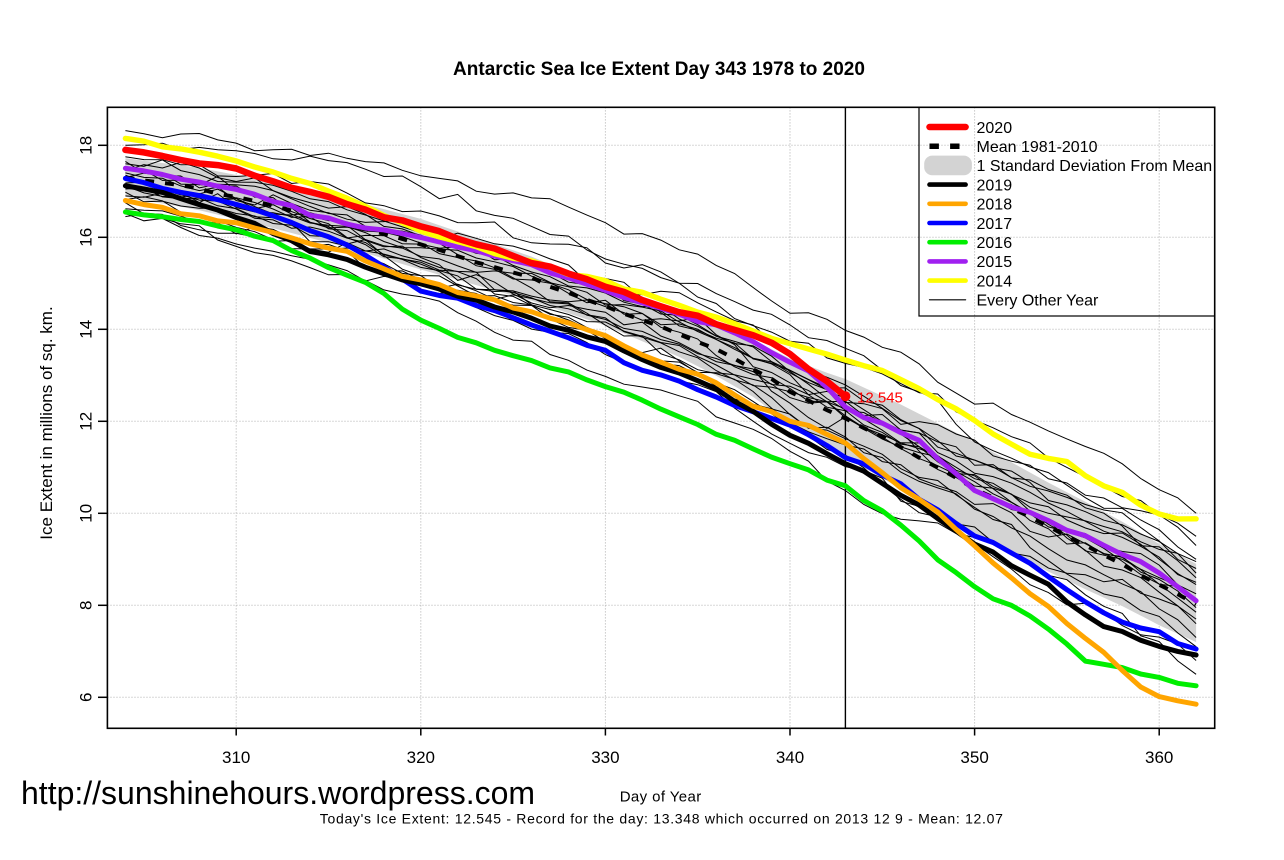  I want to click on svg-text: 12, so click(86, 421).